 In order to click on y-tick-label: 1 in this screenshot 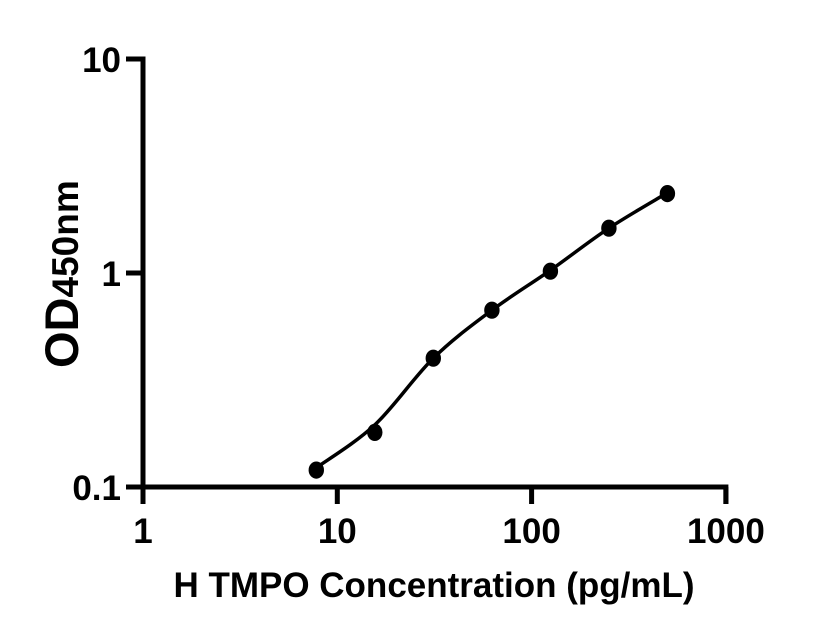, I will do `click(111, 274)`.